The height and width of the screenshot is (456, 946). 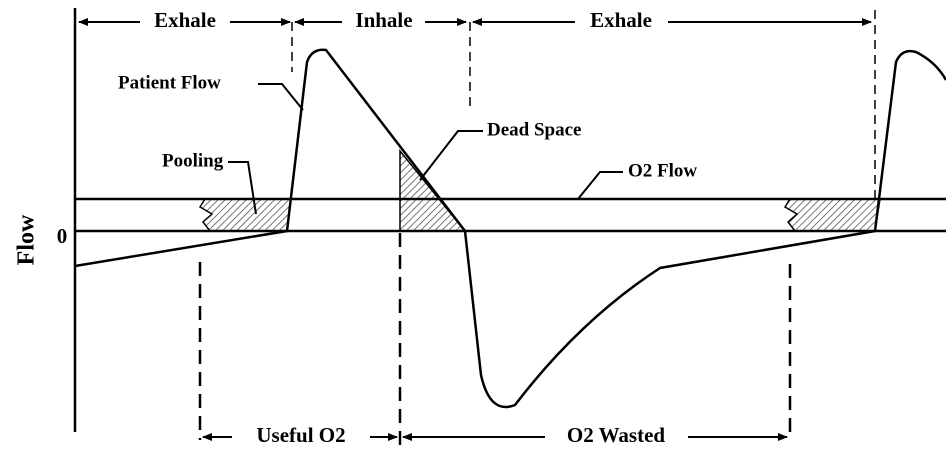 What do you see at coordinates (534, 129) in the screenshot?
I see `callout-label: Dead Space` at bounding box center [534, 129].